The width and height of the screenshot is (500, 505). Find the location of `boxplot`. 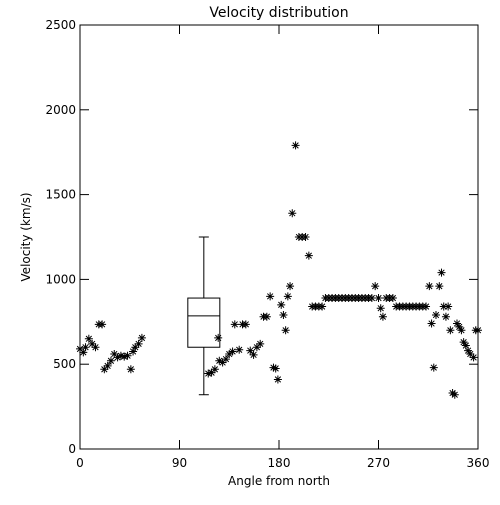

boxplot is located at coordinates (204, 316).